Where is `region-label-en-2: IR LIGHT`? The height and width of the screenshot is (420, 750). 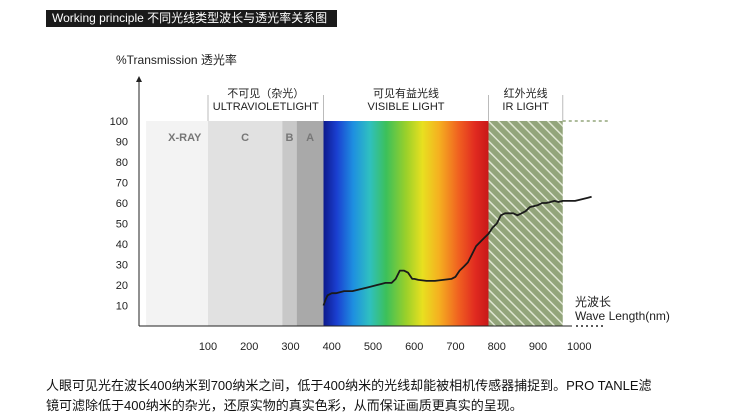 region-label-en-2: IR LIGHT is located at coordinates (525, 107).